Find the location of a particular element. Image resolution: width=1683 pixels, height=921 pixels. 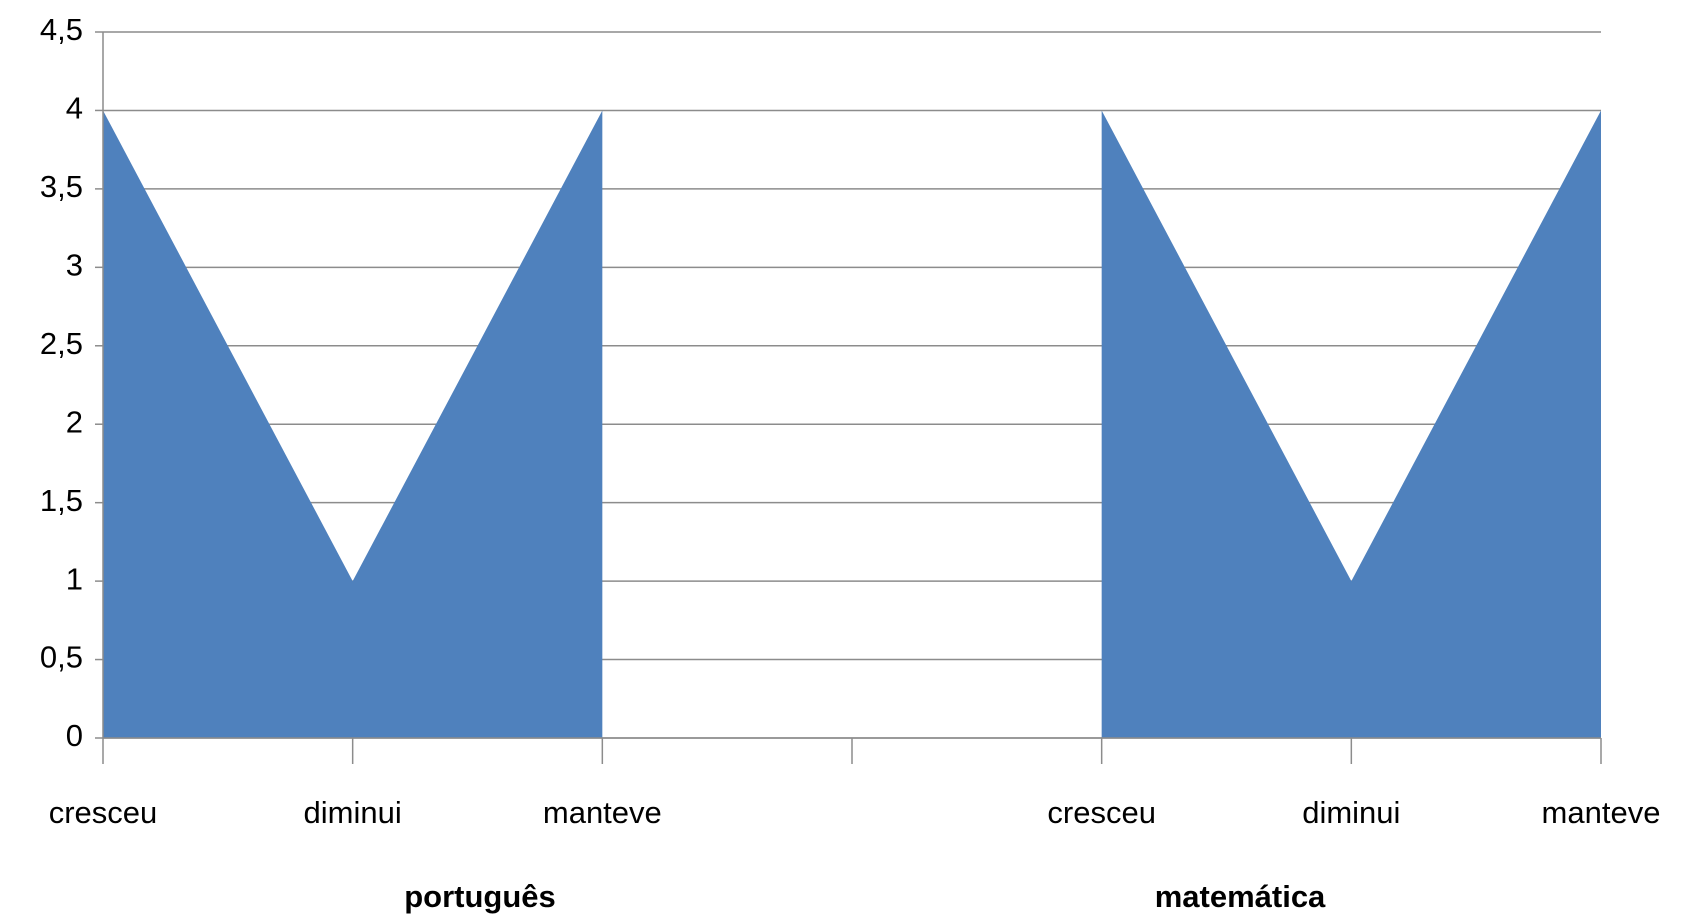

group-label: português is located at coordinates (480, 896).